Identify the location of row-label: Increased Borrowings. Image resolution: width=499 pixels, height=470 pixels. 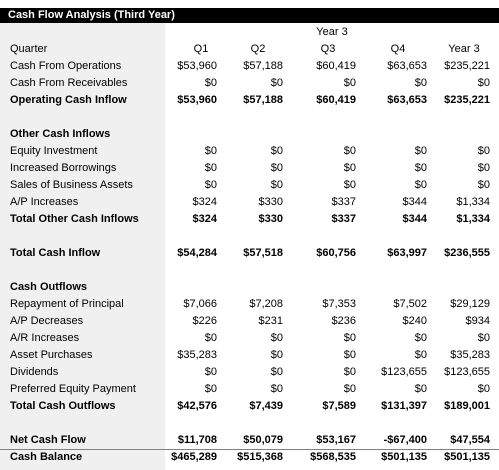
(63, 168).